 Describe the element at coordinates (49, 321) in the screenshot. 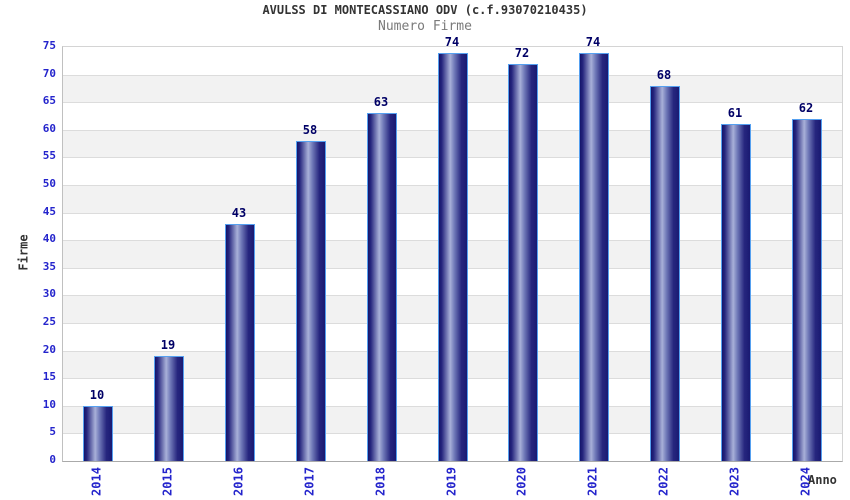

I see `y-axis-tick-label: 25` at that location.